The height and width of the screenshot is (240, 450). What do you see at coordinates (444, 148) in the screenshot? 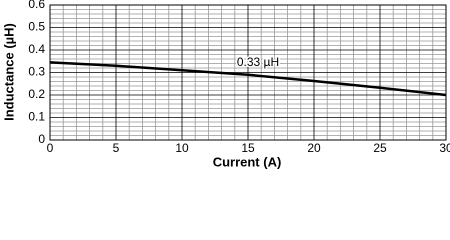
I see `x-tick-label: 30` at bounding box center [444, 148].